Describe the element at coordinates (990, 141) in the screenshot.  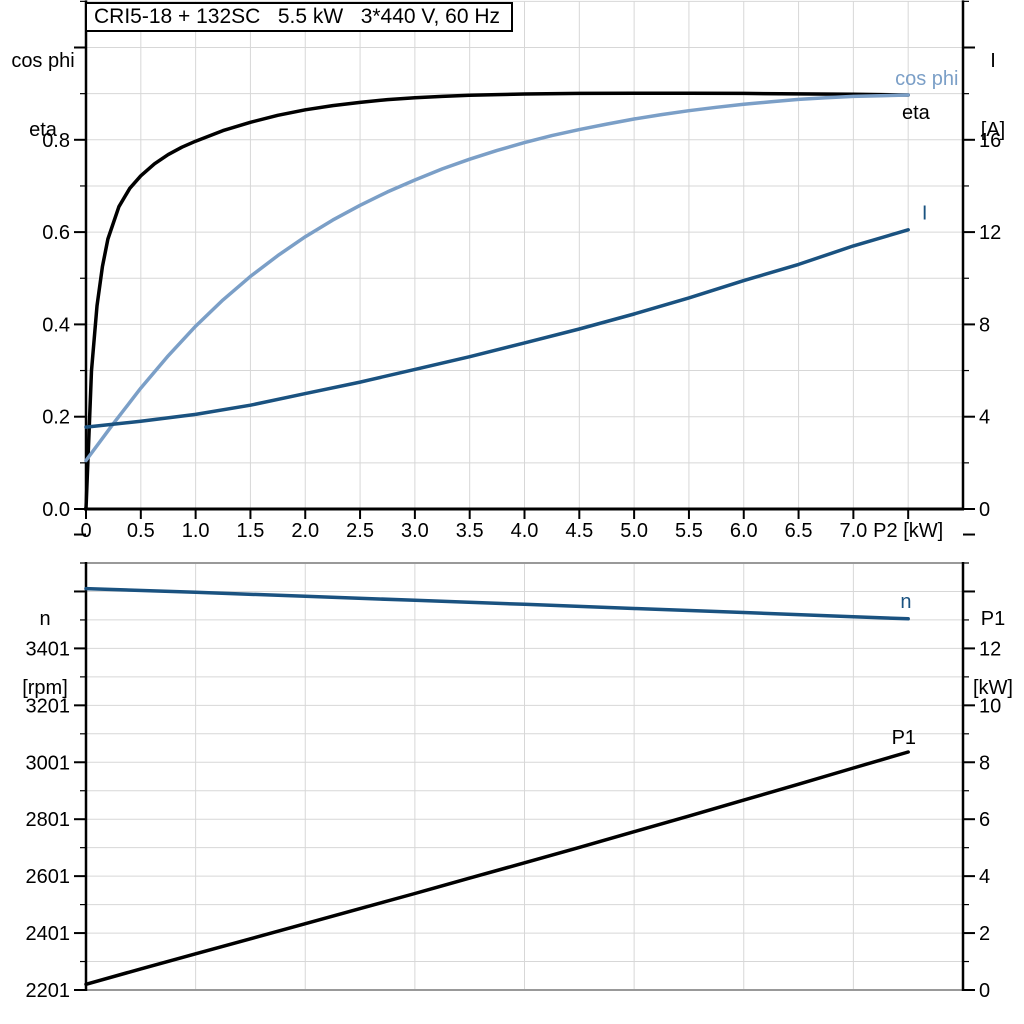
I see `y-right-tick-label: 16` at that location.